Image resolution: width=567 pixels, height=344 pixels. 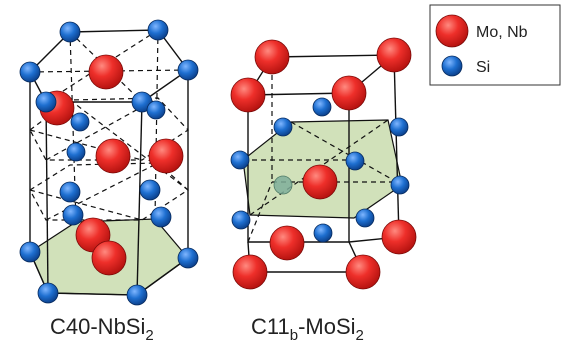 What do you see at coordinates (102, 329) in the screenshot?
I see `c40-label: C40-NbSi2` at bounding box center [102, 329].